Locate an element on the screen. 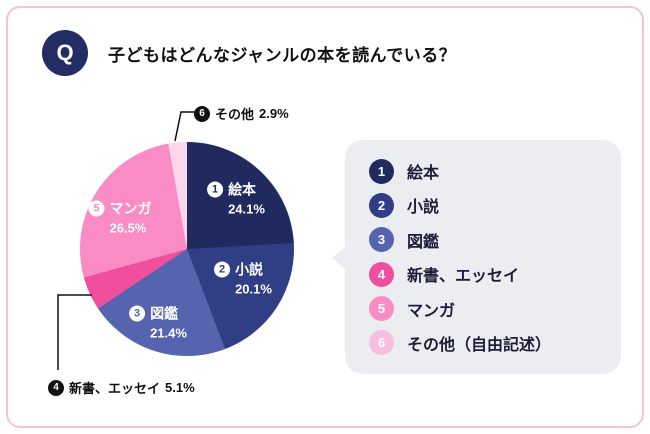 The width and height of the screenshot is (650, 434). legend-item-number-badge: 6 is located at coordinates (381, 343).